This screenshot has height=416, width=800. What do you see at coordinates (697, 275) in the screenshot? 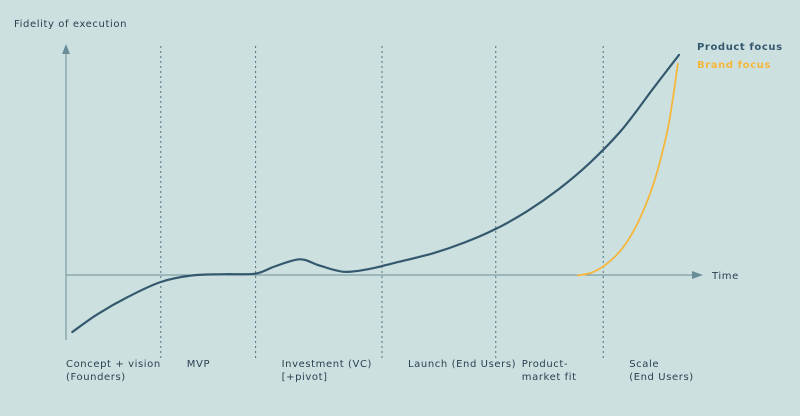
I see `x-axis-arrow-icon` at bounding box center [697, 275].